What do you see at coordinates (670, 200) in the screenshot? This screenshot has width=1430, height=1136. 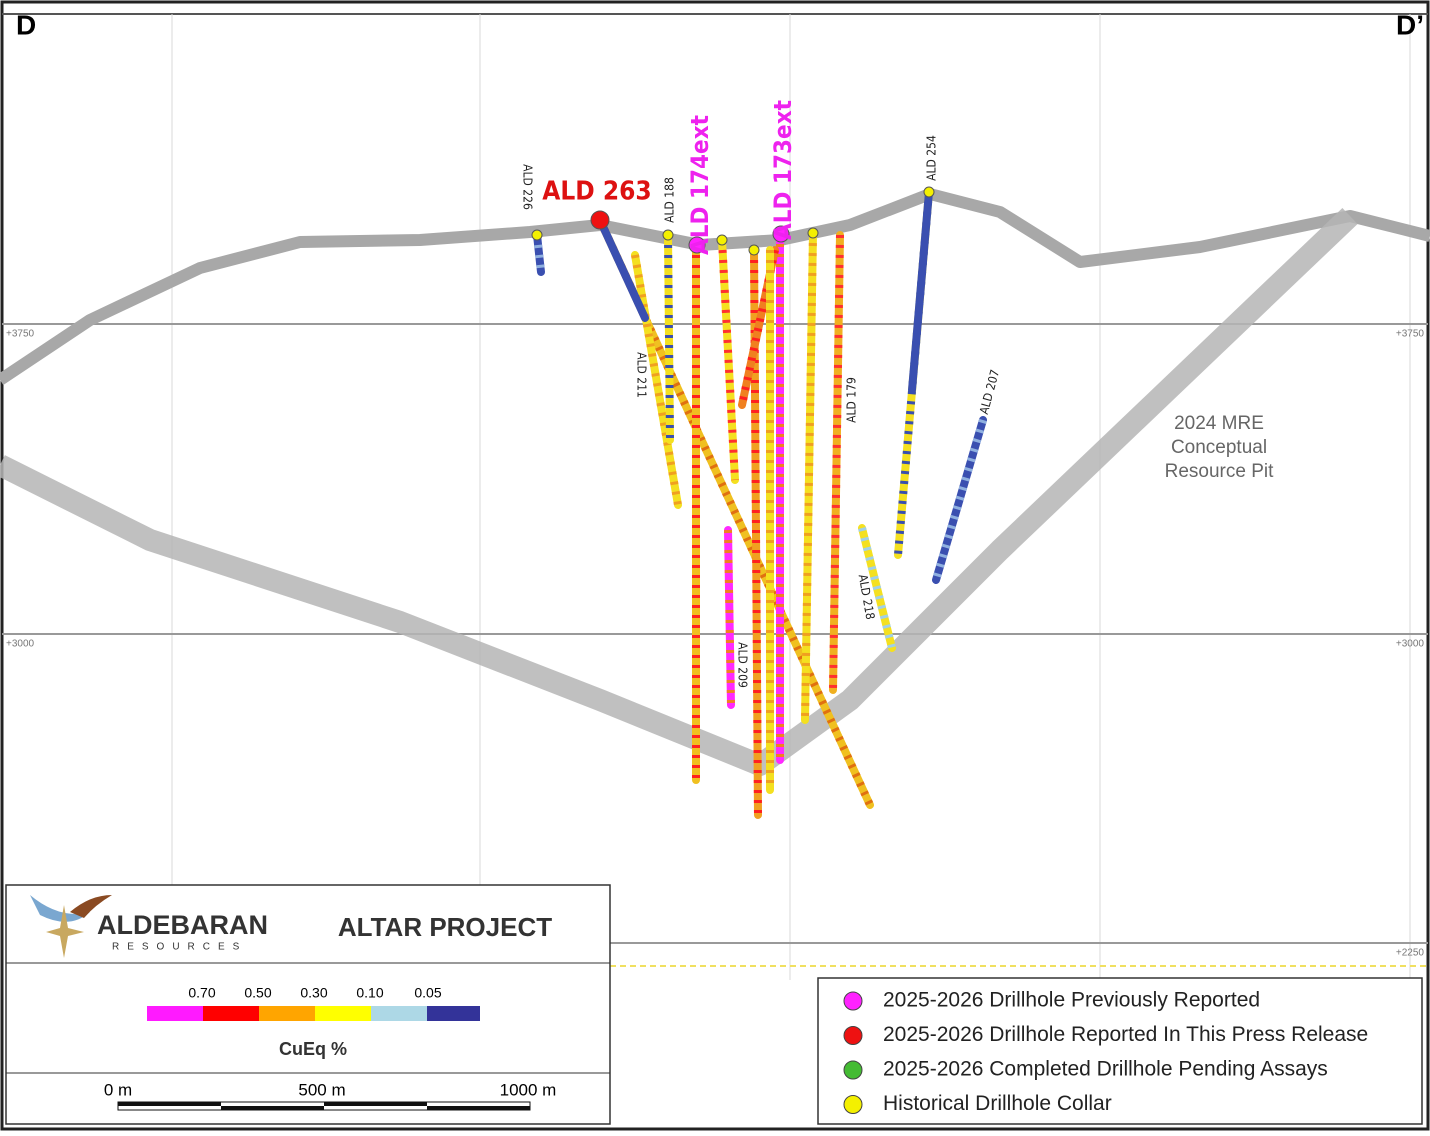 I see `drillhole-label: ALD 188` at bounding box center [670, 200].